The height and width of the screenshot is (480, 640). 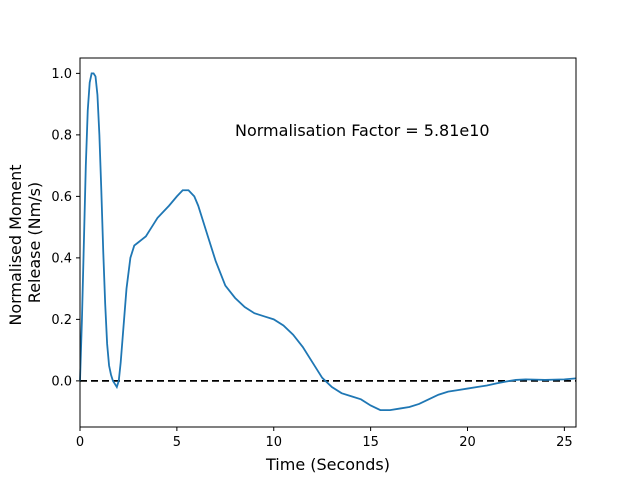 What do you see at coordinates (362, 130) in the screenshot?
I see `normalisation-annotation: Normalisation Factor = 5.81e10` at bounding box center [362, 130].